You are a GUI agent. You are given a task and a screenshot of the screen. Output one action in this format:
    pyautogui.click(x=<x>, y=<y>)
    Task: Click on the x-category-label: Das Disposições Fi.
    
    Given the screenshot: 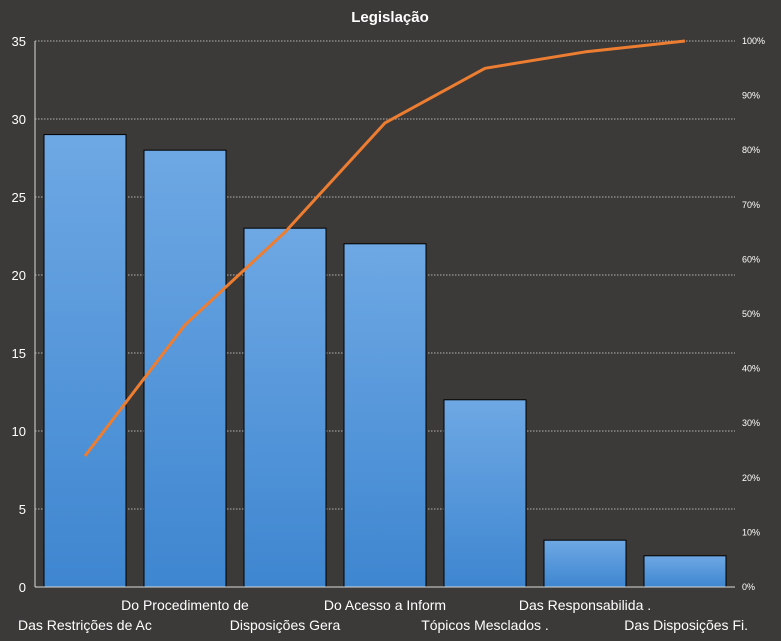 What is the action you would take?
    pyautogui.click(x=686, y=625)
    